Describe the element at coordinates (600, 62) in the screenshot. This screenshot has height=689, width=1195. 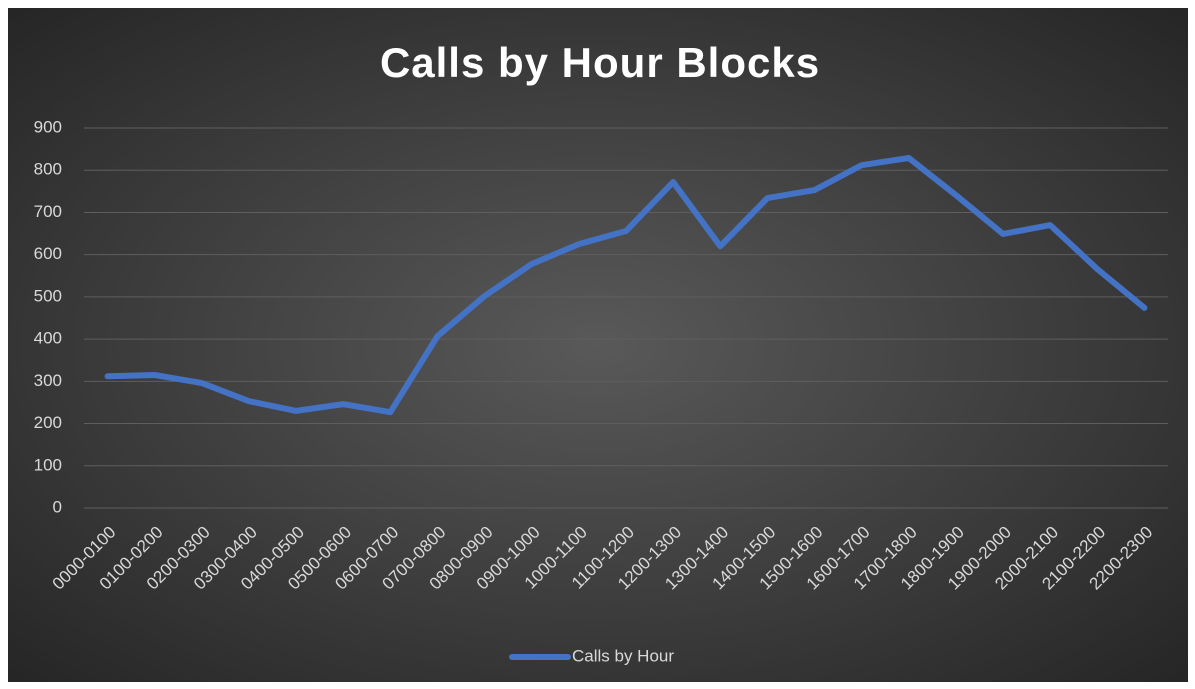
I see `chart-title: Calls by Hour Blocks` at that location.